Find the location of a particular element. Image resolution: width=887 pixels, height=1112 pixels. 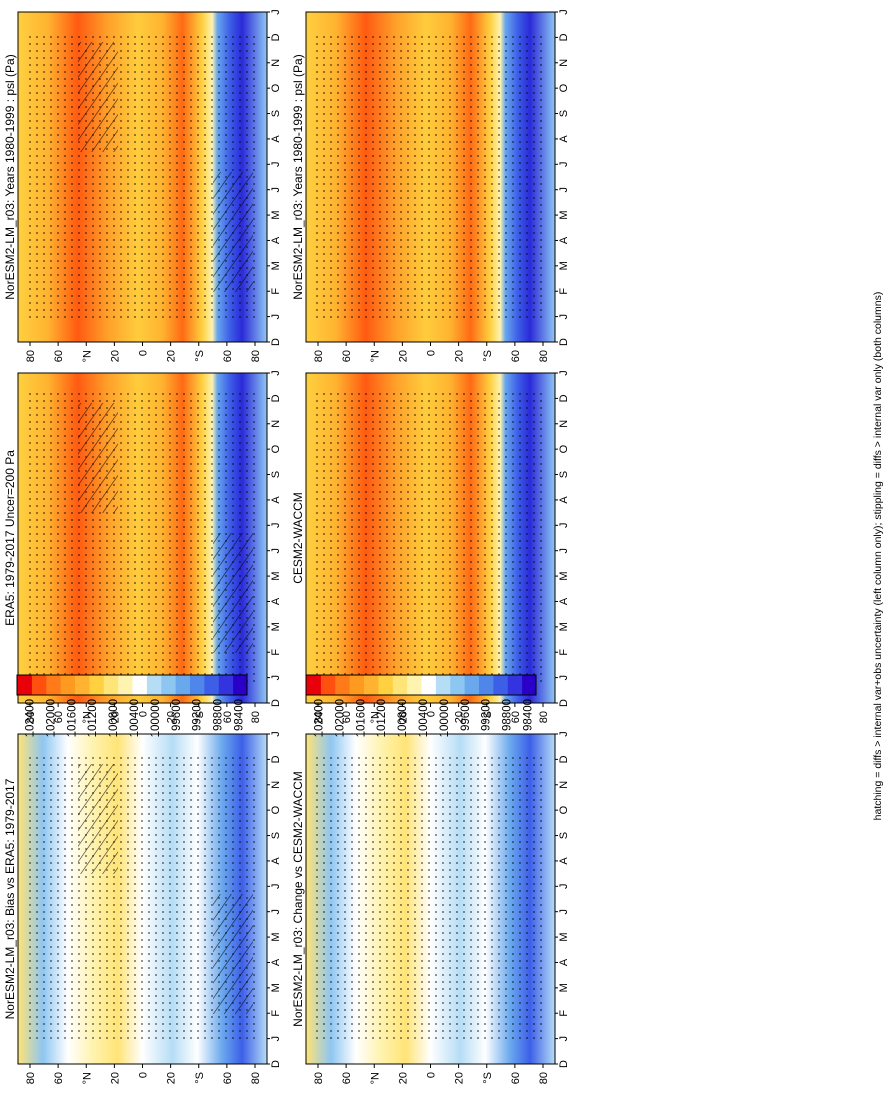

stippling-bottom-right is located at coordinates (430, 899).